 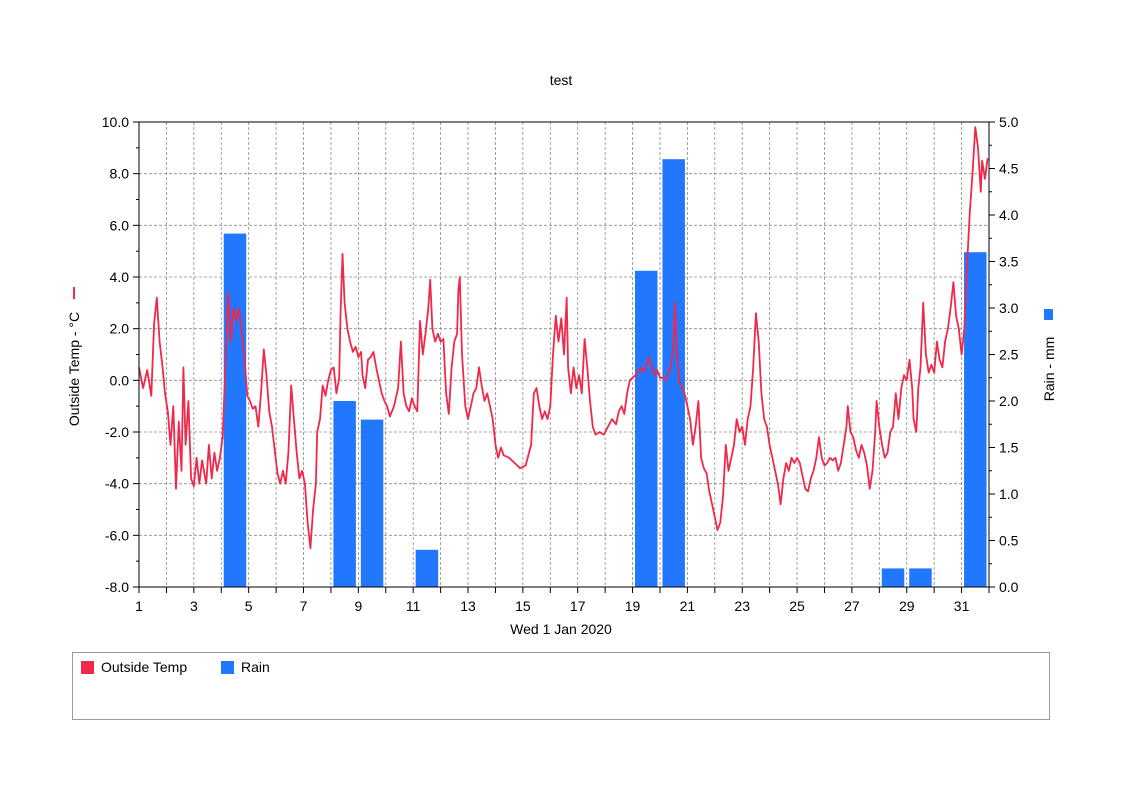 What do you see at coordinates (561, 80) in the screenshot?
I see `chart-title: test` at bounding box center [561, 80].